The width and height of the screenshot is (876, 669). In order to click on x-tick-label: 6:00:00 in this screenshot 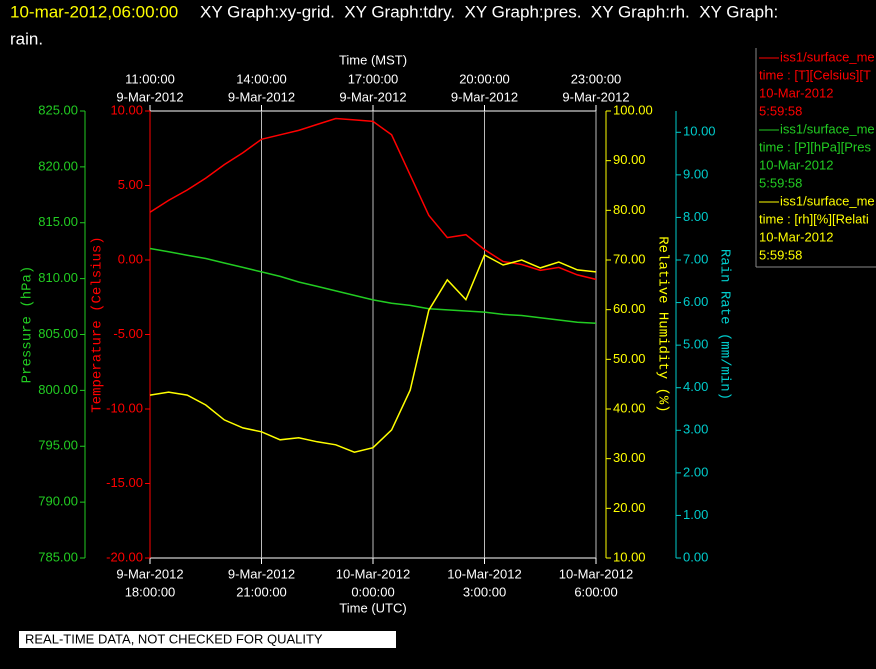, I will do `click(595, 591)`.